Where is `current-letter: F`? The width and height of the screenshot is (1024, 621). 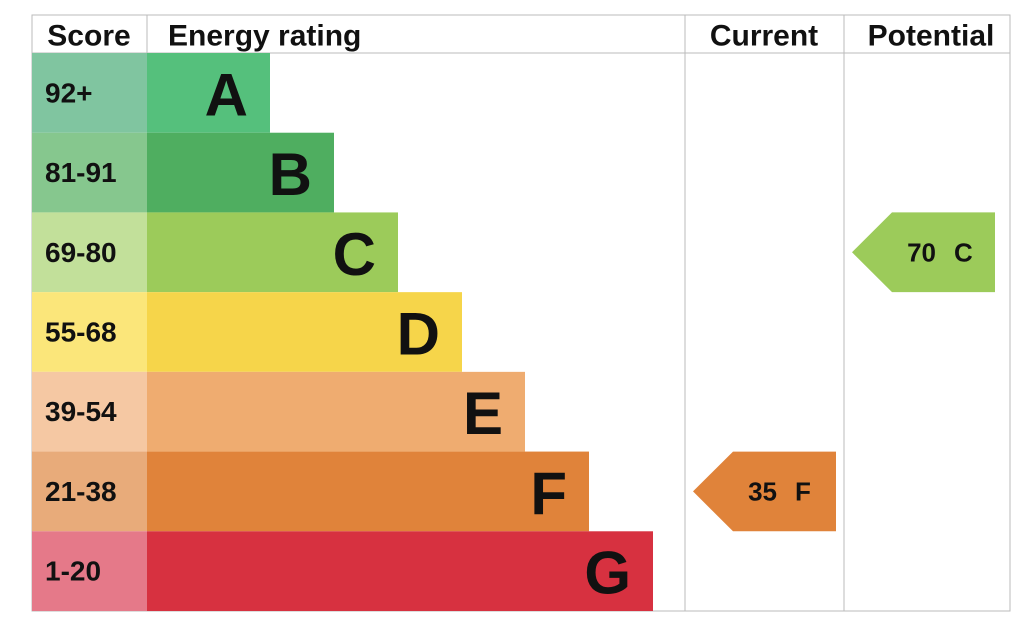 current-letter: F is located at coordinates (803, 491).